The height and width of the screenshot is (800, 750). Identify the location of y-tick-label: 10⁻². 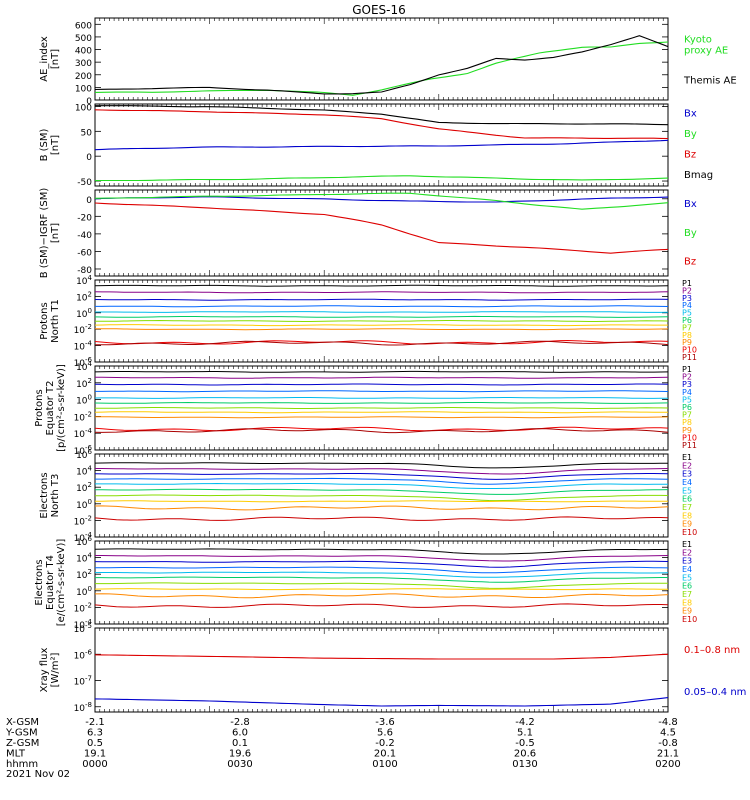
(83, 329).